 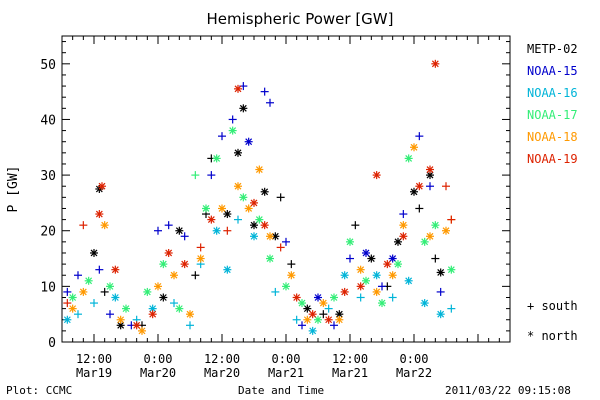 What do you see at coordinates (552, 159) in the screenshot?
I see `legend-item-noaa-19: NOAA-19` at bounding box center [552, 159].